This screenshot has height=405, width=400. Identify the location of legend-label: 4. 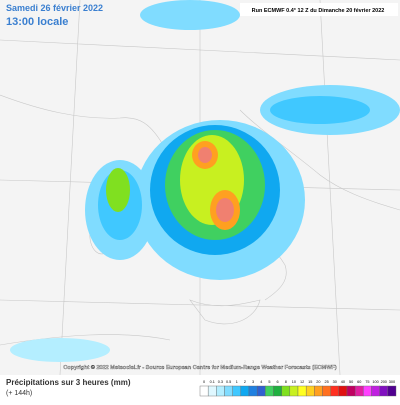
(261, 382).